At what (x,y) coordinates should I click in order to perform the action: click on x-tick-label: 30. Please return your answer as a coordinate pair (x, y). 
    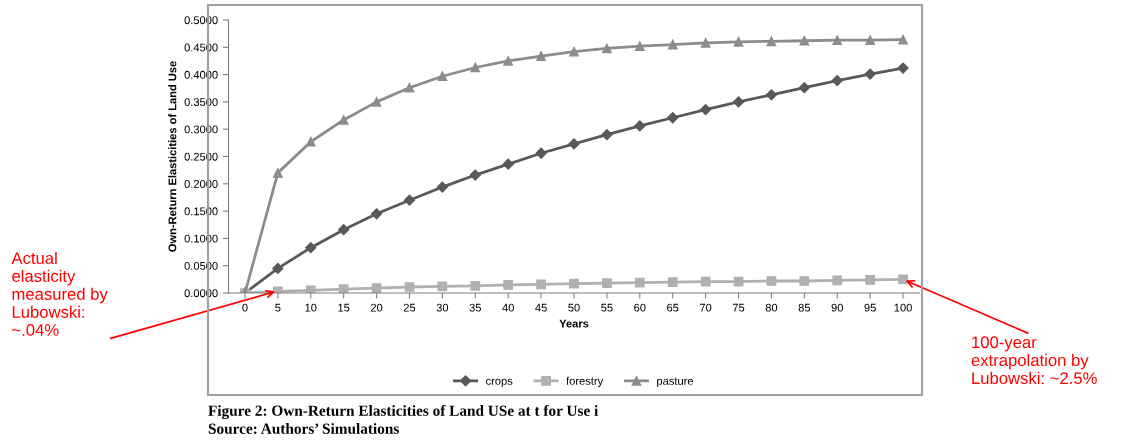
    Looking at the image, I should click on (442, 307).